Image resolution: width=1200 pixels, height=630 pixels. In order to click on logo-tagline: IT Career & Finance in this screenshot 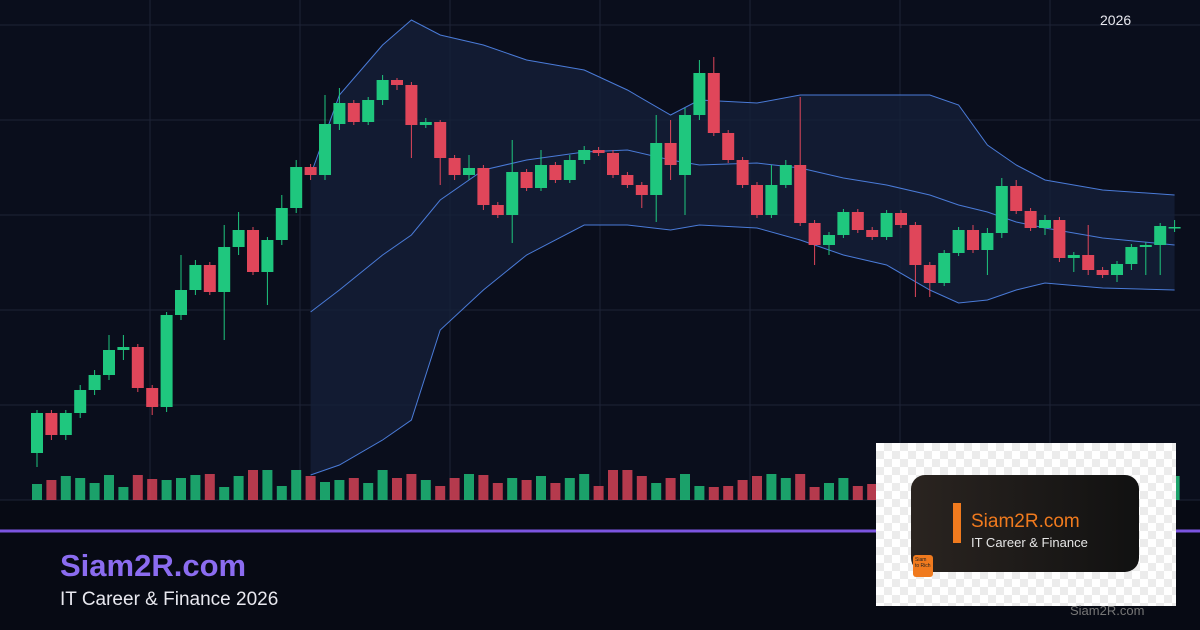, I will do `click(1029, 542)`.